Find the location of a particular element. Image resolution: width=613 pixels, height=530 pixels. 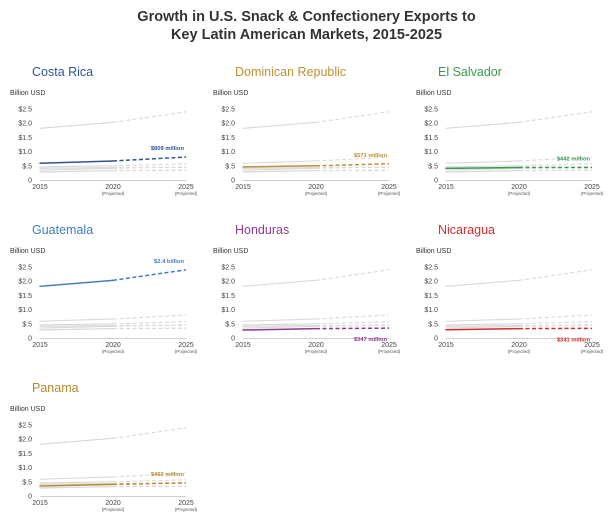

highlight-dominican-republic-projected-line is located at coordinates (352, 165).